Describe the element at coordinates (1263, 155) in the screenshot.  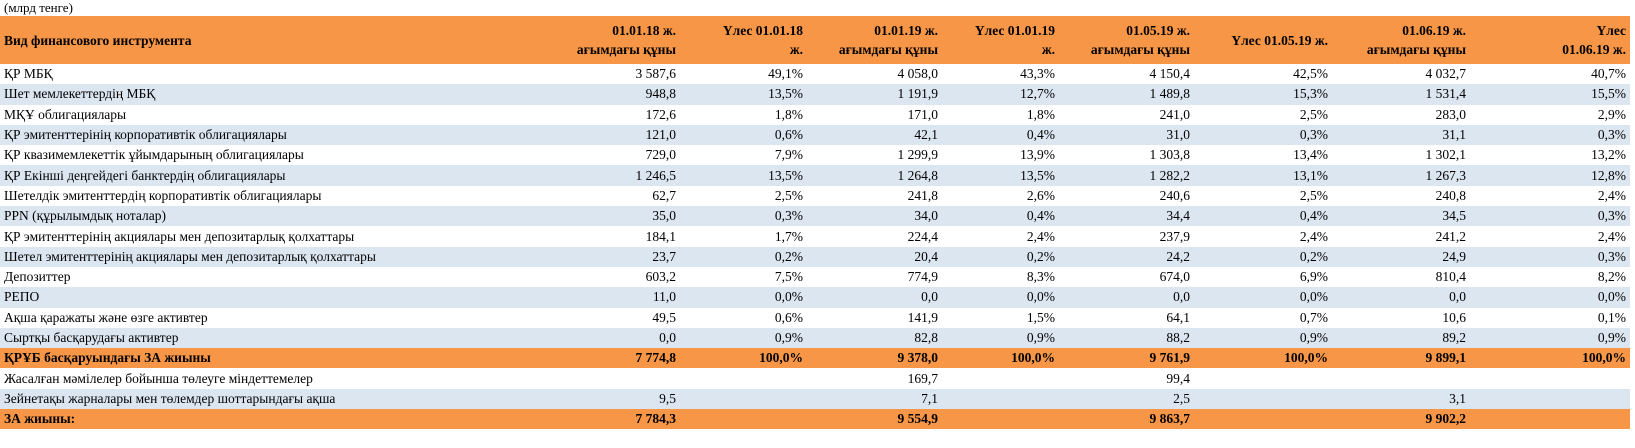
I see `cell-value: 13,4%` at that location.